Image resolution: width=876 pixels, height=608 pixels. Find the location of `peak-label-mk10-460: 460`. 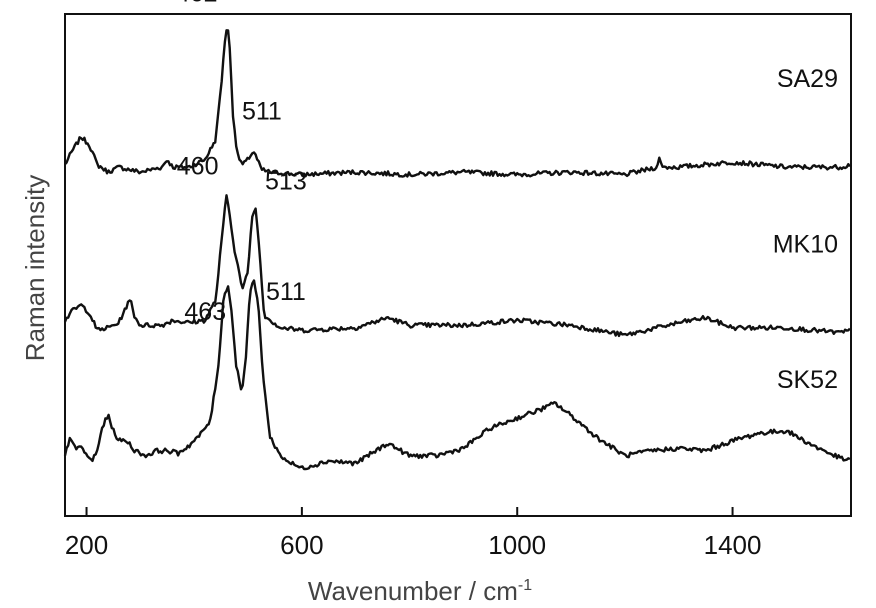

peak-label-mk10-460: 460 is located at coordinates (198, 167).